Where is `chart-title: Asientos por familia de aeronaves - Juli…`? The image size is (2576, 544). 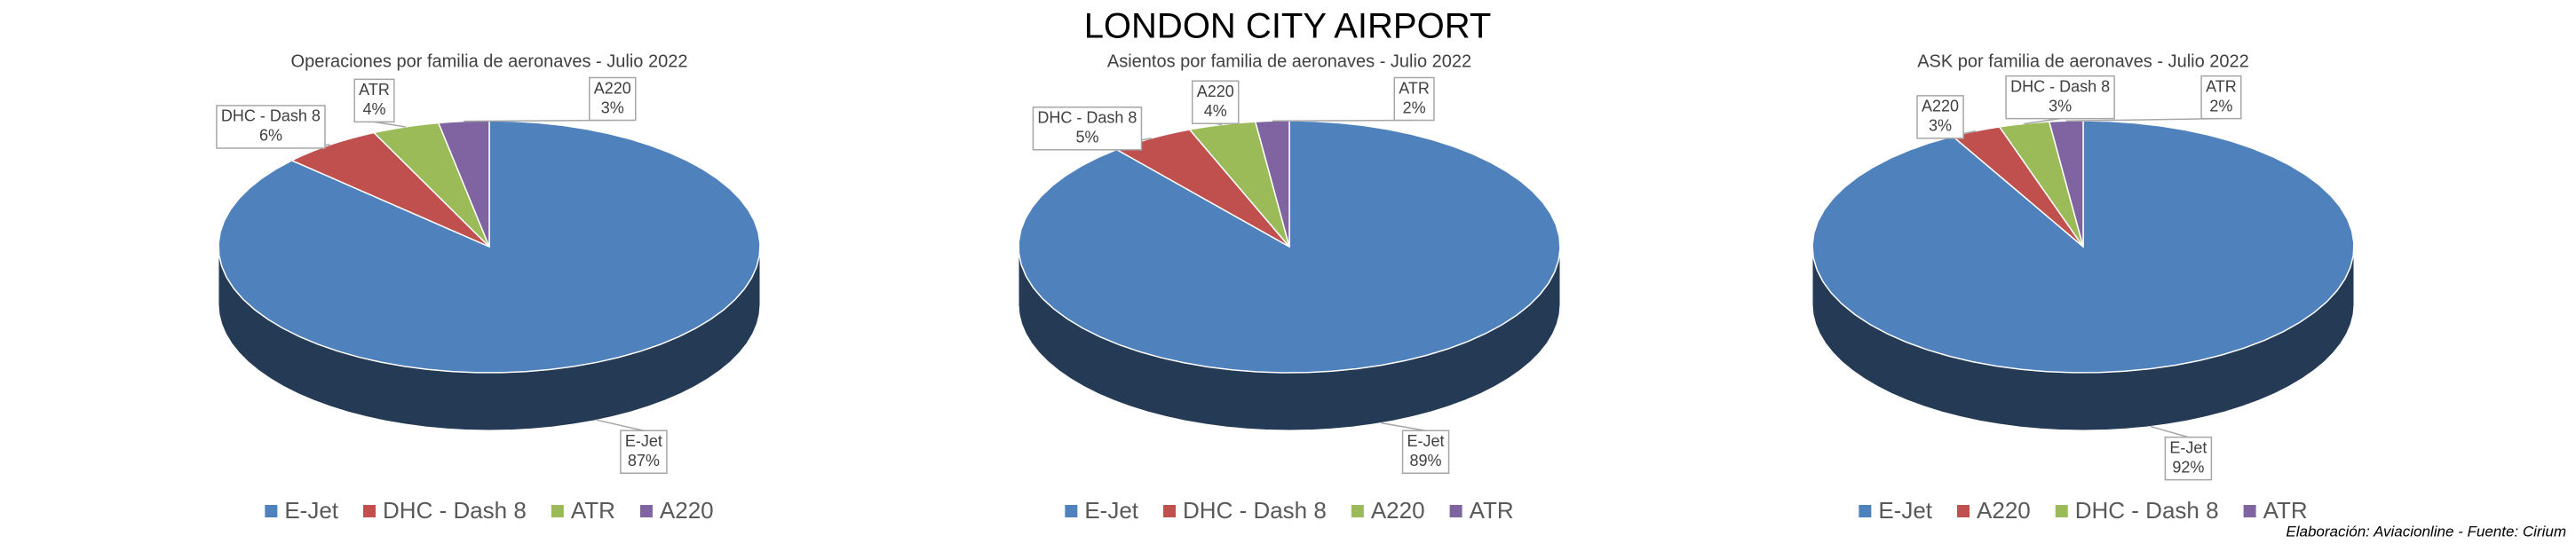 chart-title: Asientos por familia de aeronaves - Juli… is located at coordinates (1289, 61).